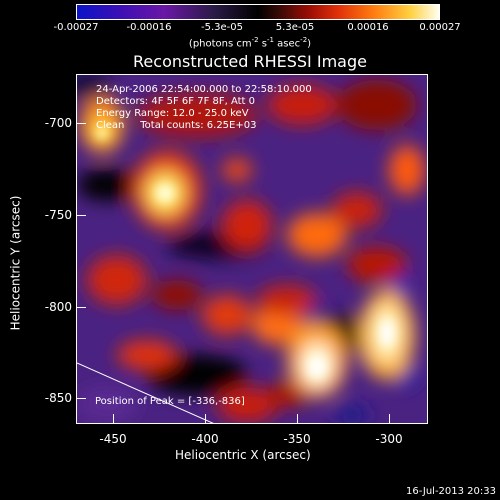 This screenshot has width=500, height=500. Describe the element at coordinates (295, 27) in the screenshot. I see `colorbar-tick: 5.3e-05` at that location.